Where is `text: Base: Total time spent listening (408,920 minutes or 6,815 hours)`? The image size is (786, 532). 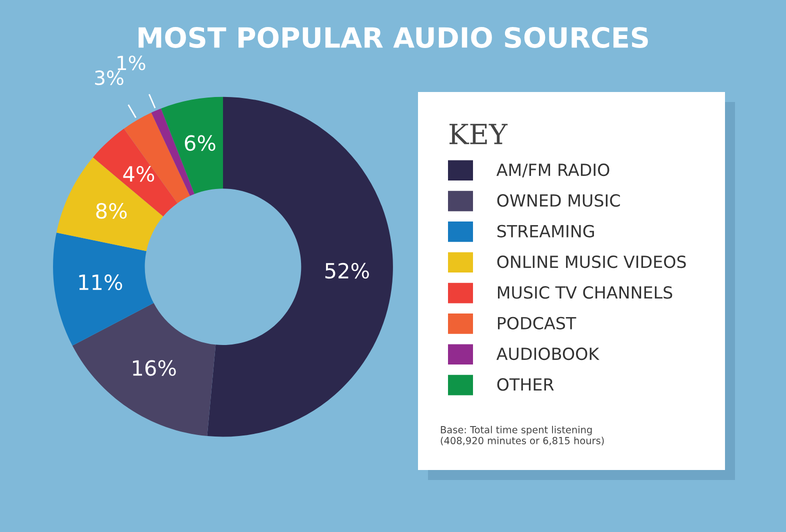
text: Base: Total time spent listening (408,920 minutes or 6,815 hours) is located at coordinates (522, 436).